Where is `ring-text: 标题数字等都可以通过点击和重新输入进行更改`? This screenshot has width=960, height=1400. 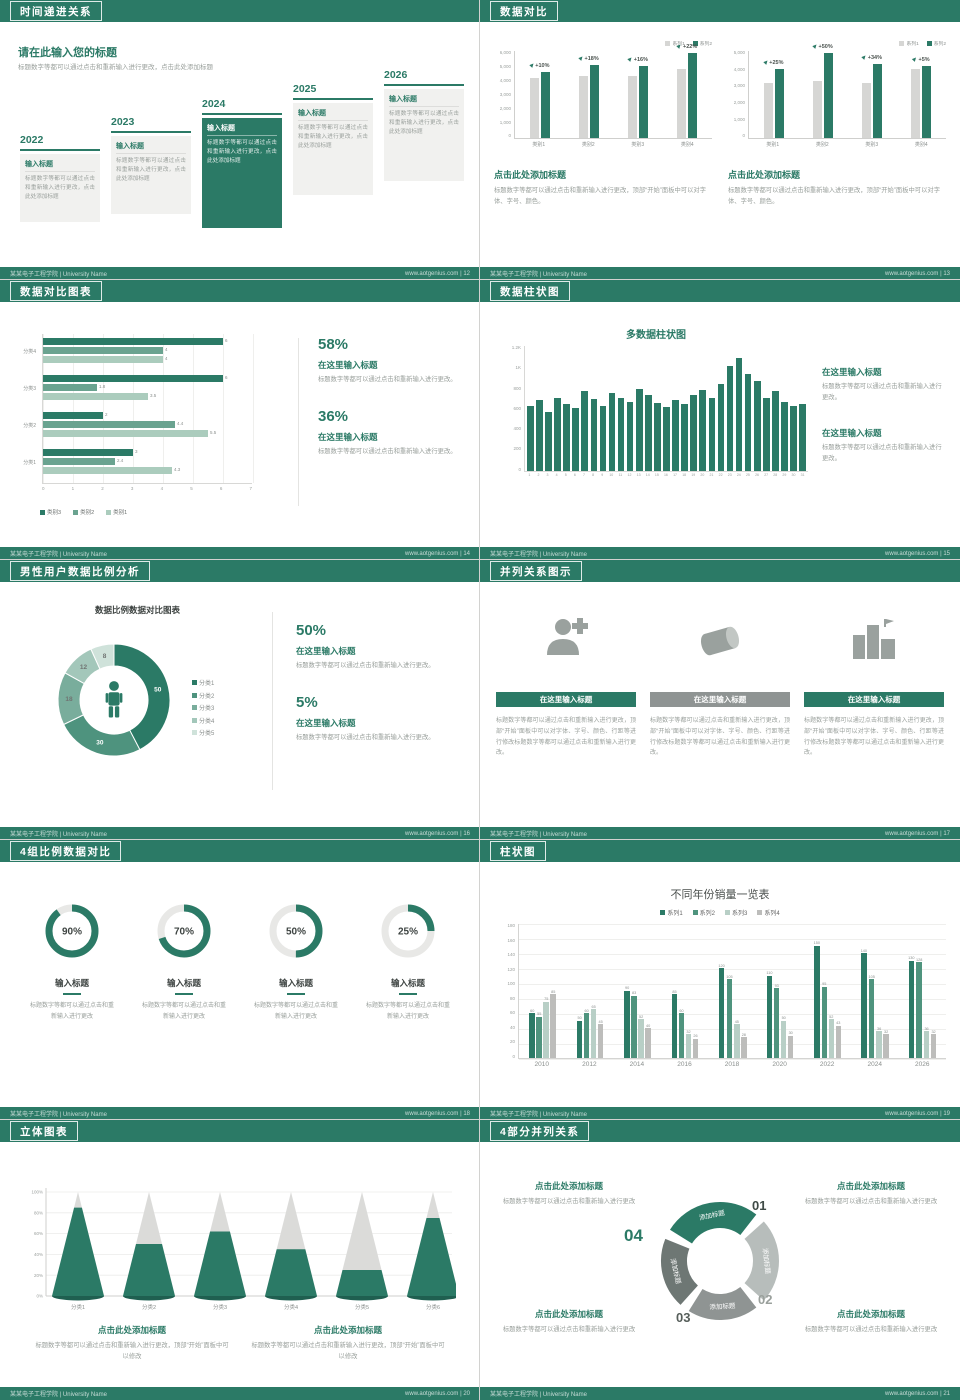
ring-text: 标题数字等都可以通过点击和重新输入进行更改 is located at coordinates (71, 1011).